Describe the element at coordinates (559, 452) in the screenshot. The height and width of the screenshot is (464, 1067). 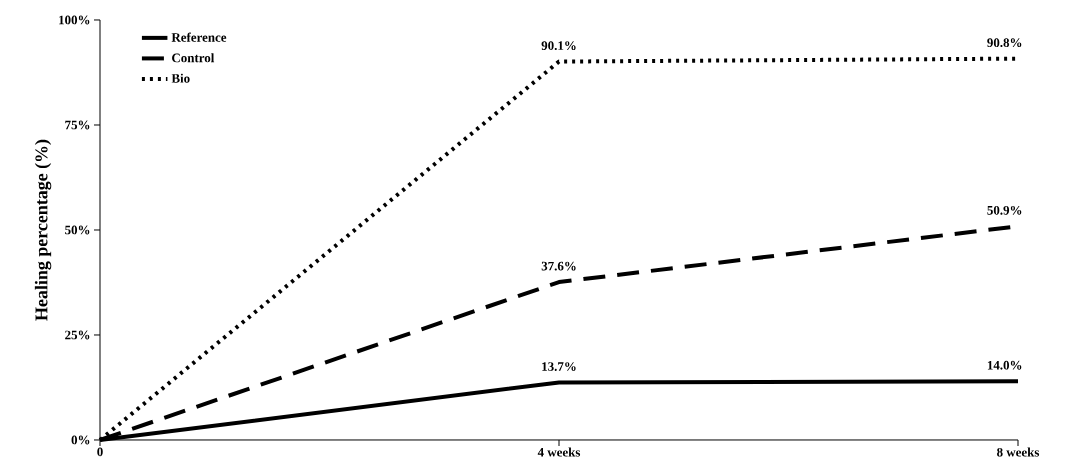
I see `x-tick-label: 4 weeks` at that location.